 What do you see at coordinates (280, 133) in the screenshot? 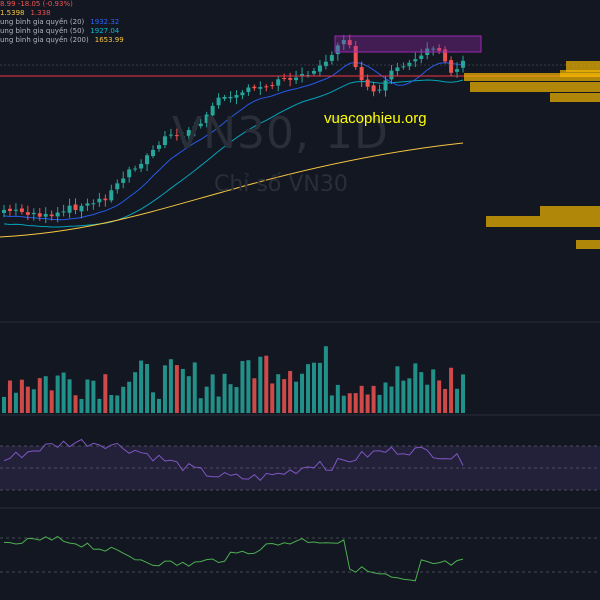
I see `watermark-symbol: VN30, 1D` at bounding box center [280, 133].